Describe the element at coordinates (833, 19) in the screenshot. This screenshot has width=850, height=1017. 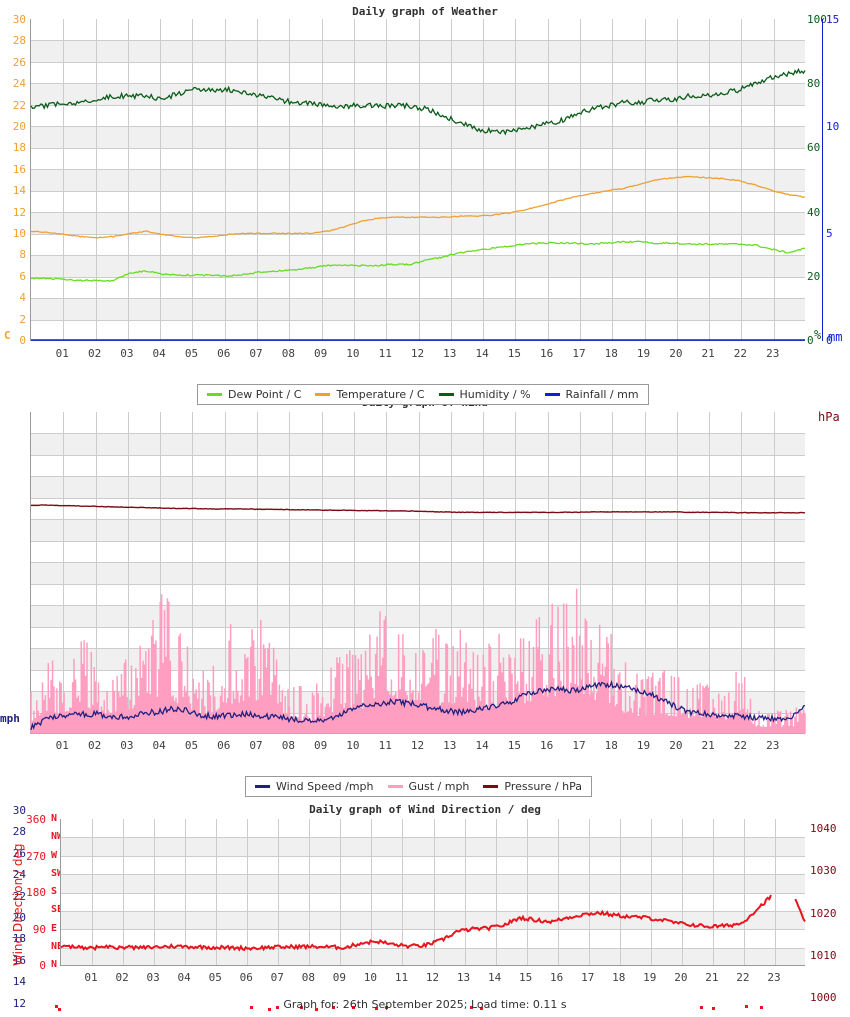
I see `y-axis-tick: 15` at that location.